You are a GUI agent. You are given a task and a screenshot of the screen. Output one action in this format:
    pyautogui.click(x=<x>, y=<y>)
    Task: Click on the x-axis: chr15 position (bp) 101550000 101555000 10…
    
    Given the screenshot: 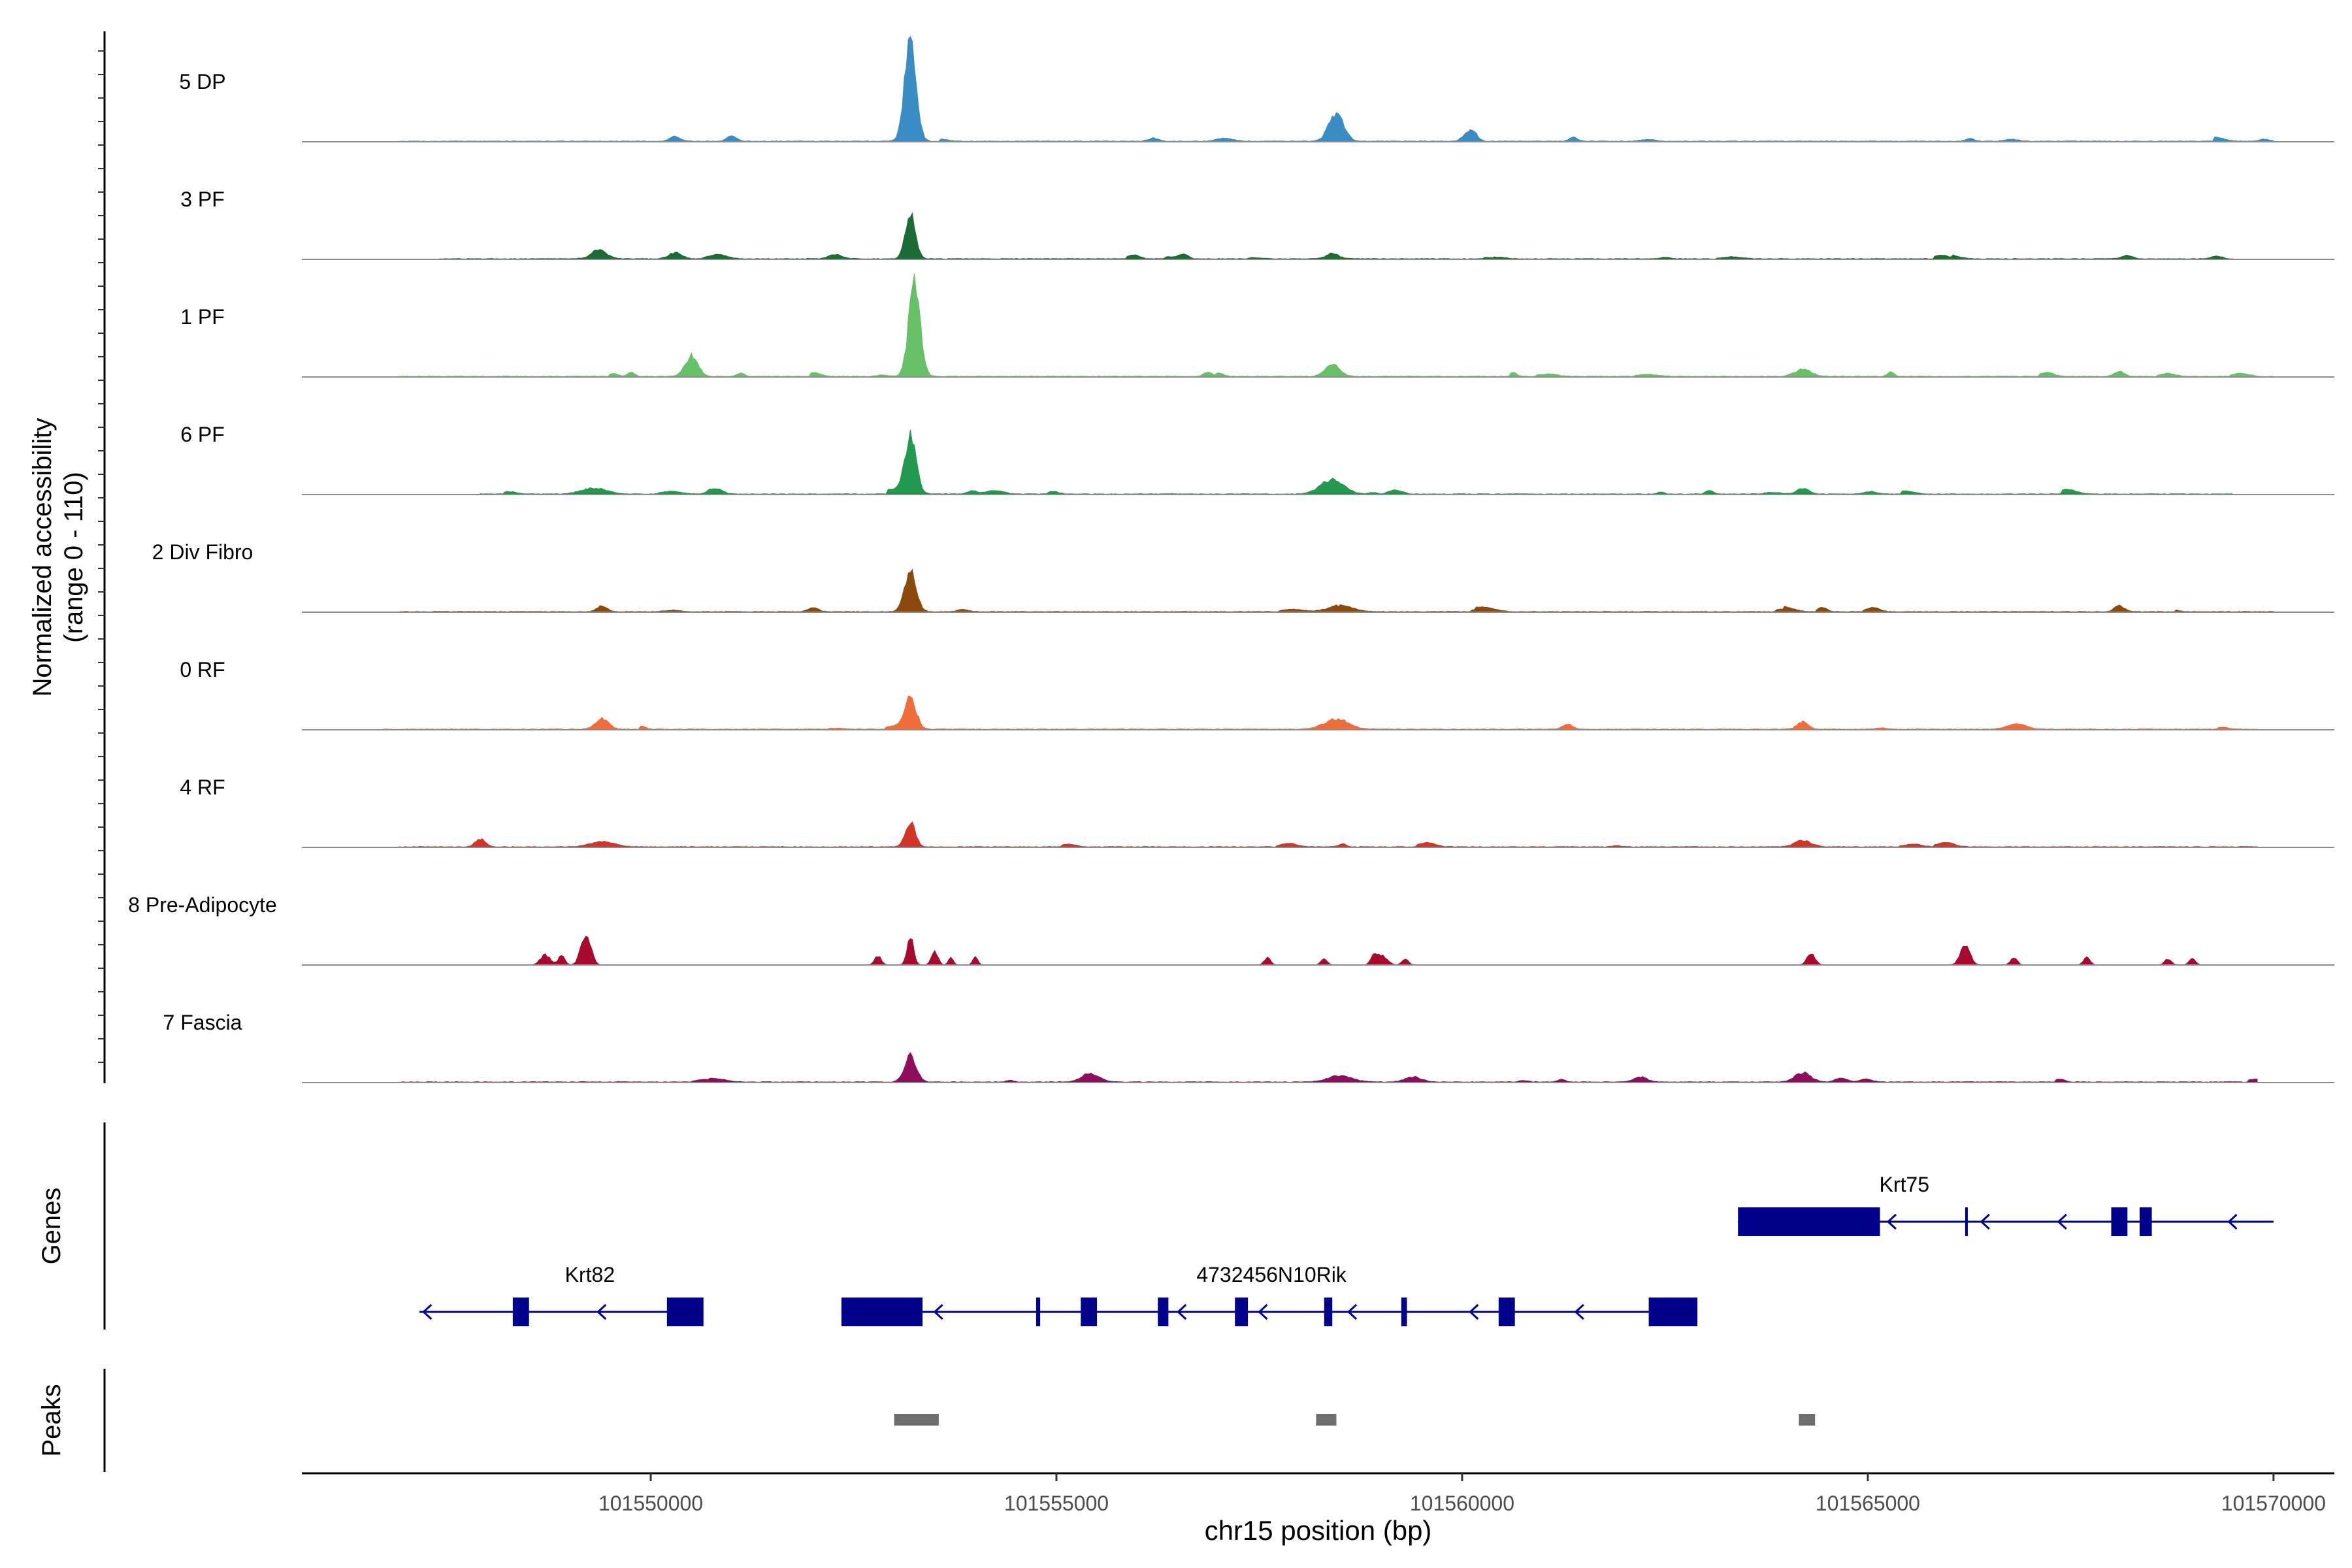 What is the action you would take?
    pyautogui.click(x=1318, y=1509)
    